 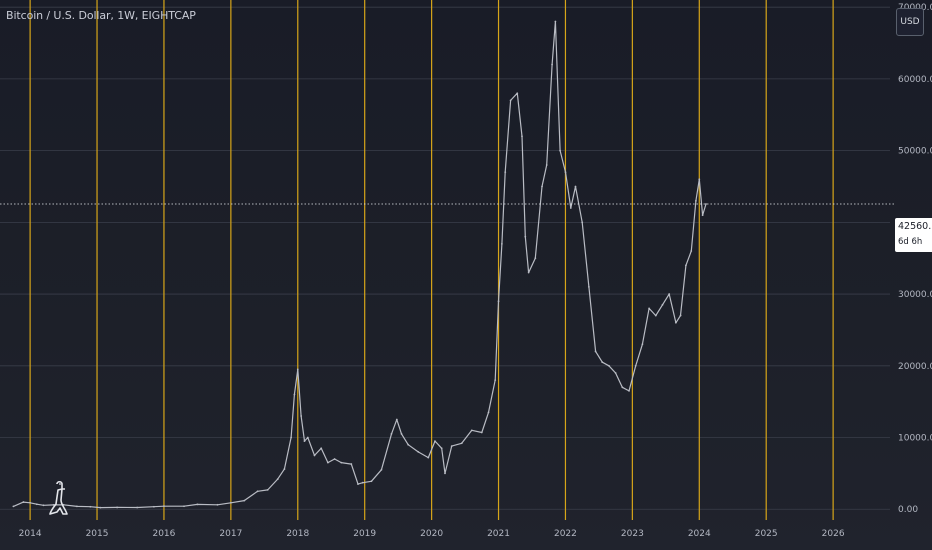 What do you see at coordinates (101, 15) in the screenshot?
I see `symbol-title: Bitcoin / U.S. Dollar, 1W, EIGHTCAP` at bounding box center [101, 15].